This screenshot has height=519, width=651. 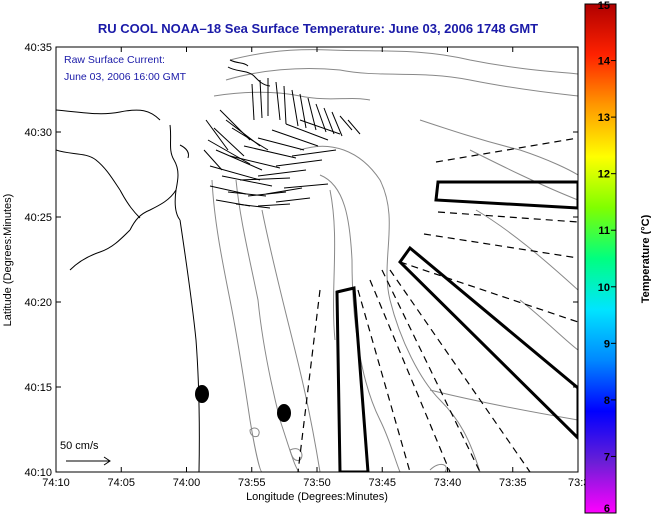 What do you see at coordinates (56, 483) in the screenshot?
I see `x-tick-label: 74:10` at bounding box center [56, 483].